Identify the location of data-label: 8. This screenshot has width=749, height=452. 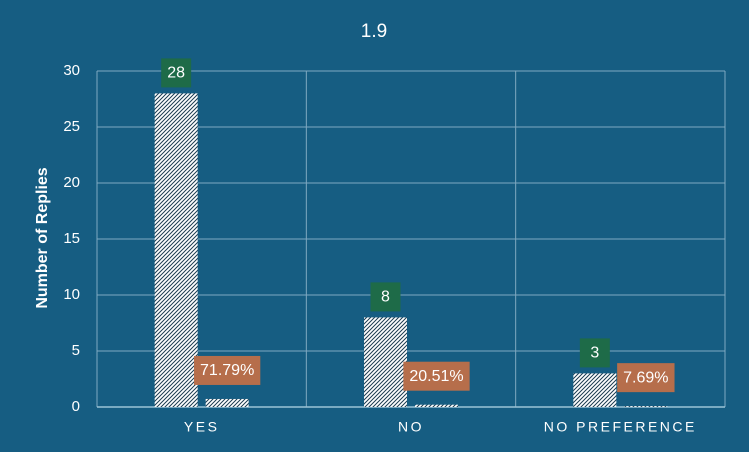
(385, 297).